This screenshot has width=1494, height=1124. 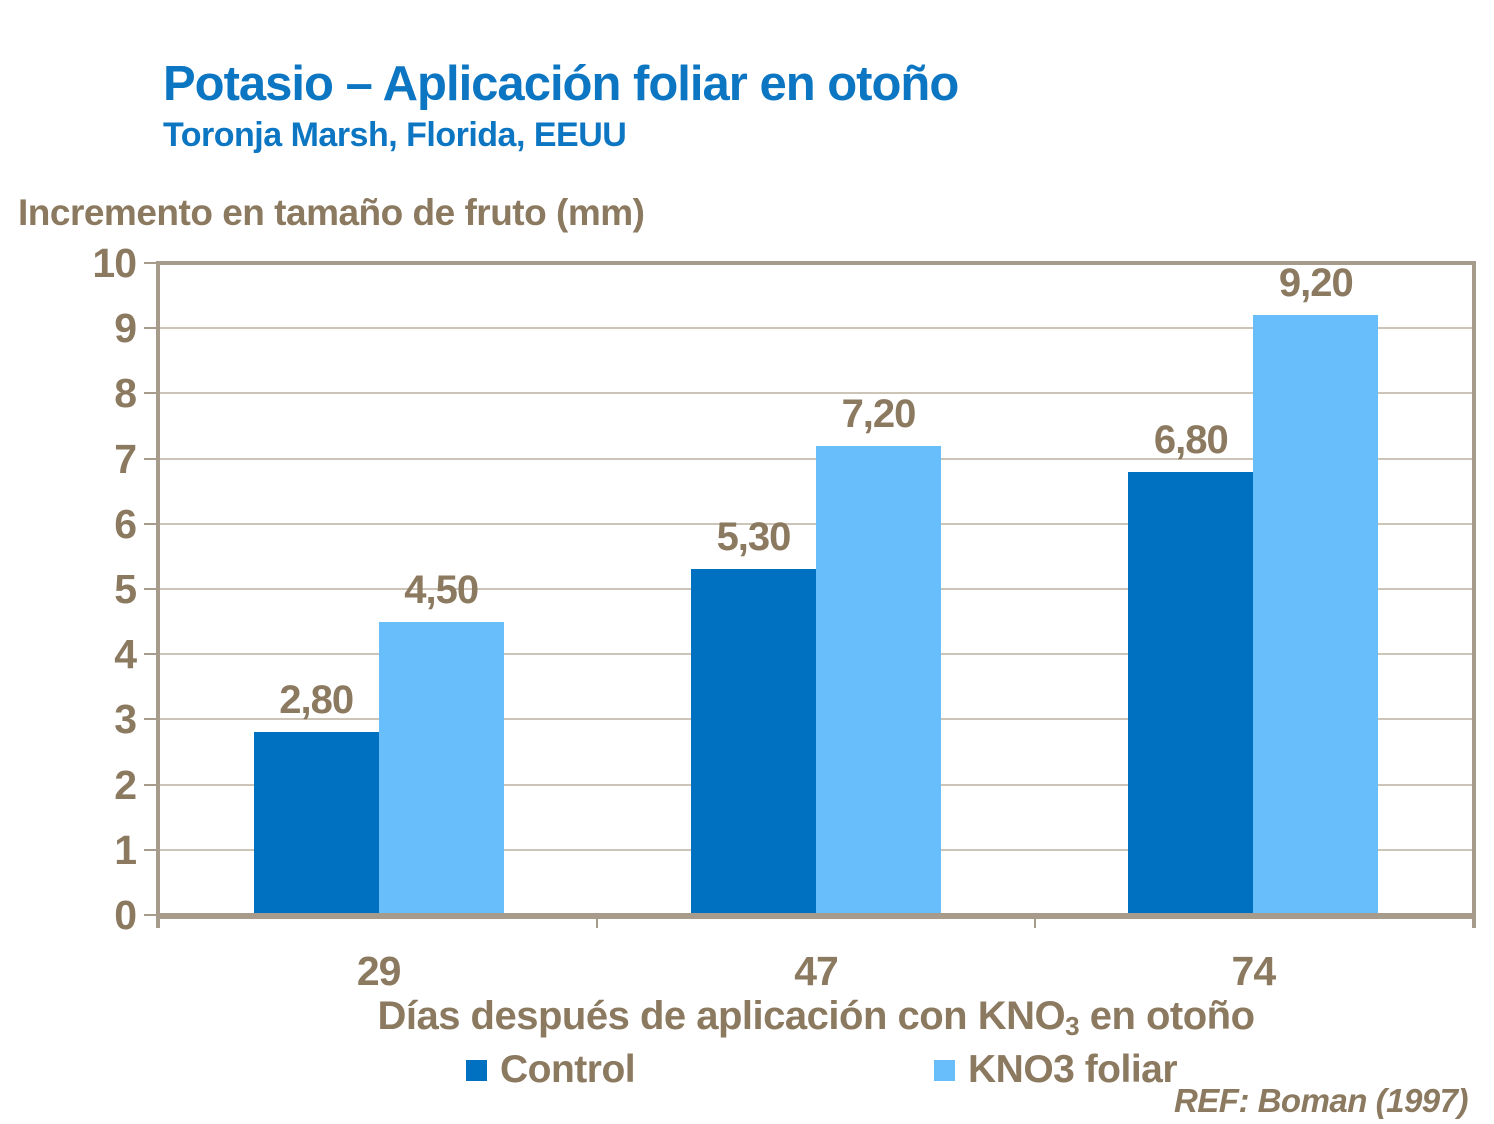 What do you see at coordinates (125, 784) in the screenshot?
I see `y-tick-label: 2` at bounding box center [125, 784].